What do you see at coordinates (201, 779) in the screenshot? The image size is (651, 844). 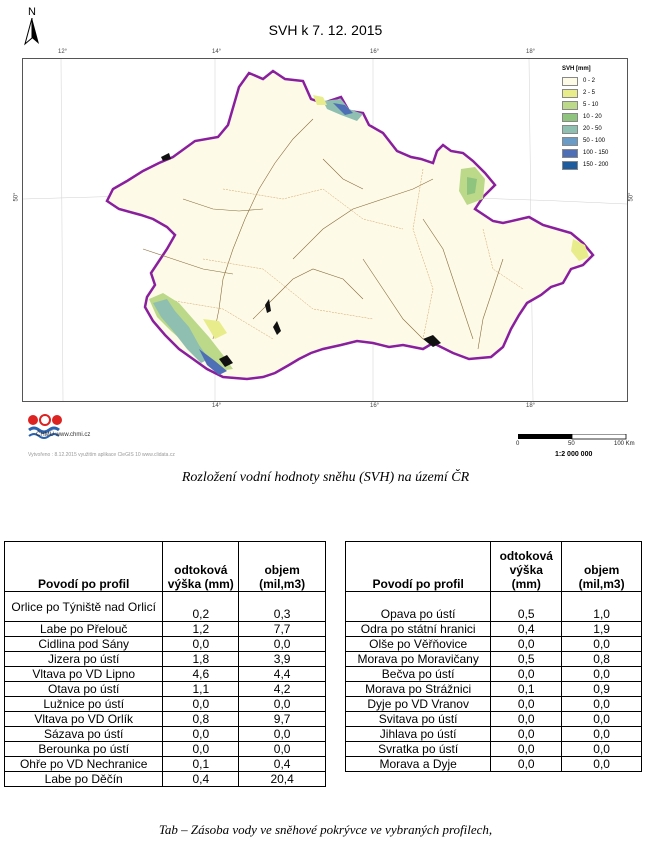 I see `height-cell: 0,4` at bounding box center [201, 779].